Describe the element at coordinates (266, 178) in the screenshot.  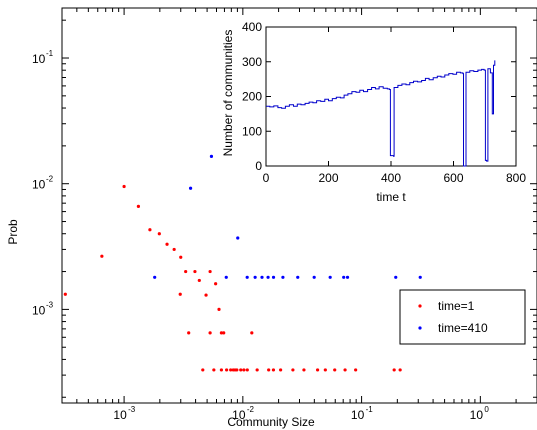
I see `inset-x-tick-label: 0` at that location.